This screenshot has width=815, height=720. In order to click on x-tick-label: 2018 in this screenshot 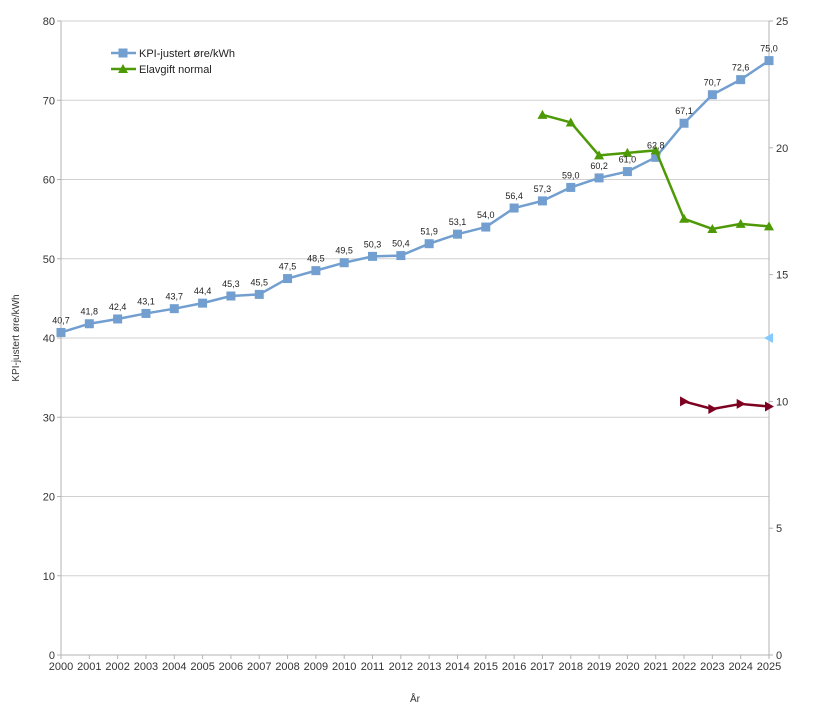, I will do `click(571, 667)`.